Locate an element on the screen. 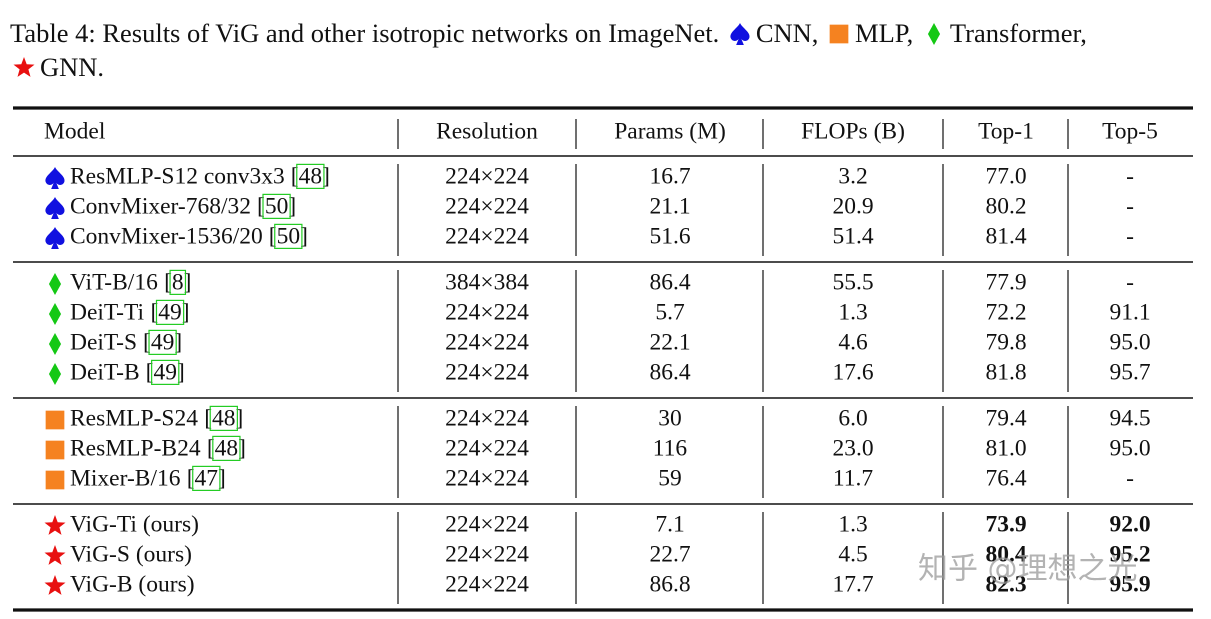  cell: 23.0 is located at coordinates (852, 448).